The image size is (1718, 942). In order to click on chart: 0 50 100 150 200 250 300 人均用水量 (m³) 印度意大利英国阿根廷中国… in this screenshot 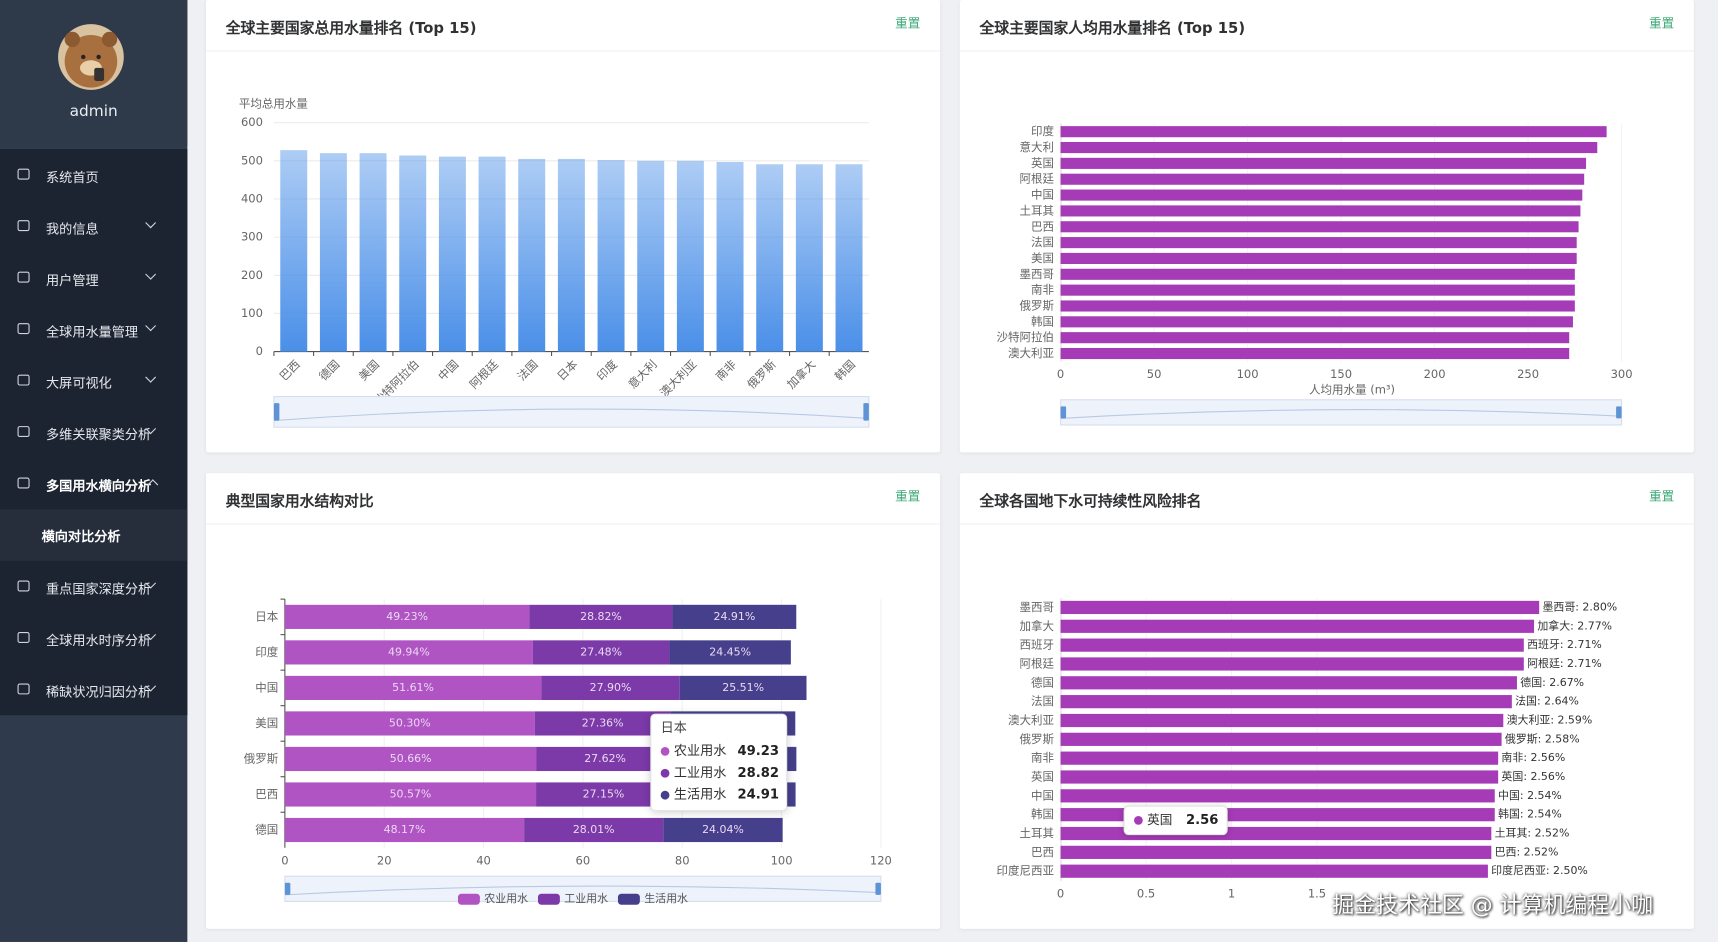, I will do `click(1315, 274)`.